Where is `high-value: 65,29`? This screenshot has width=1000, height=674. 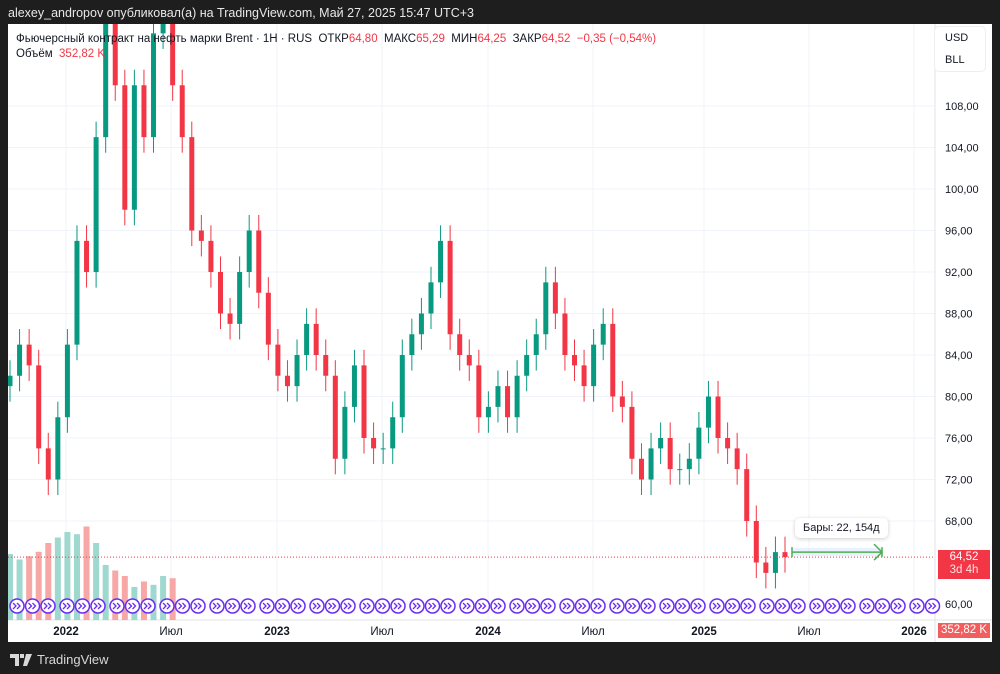
high-value: 65,29 is located at coordinates (430, 39).